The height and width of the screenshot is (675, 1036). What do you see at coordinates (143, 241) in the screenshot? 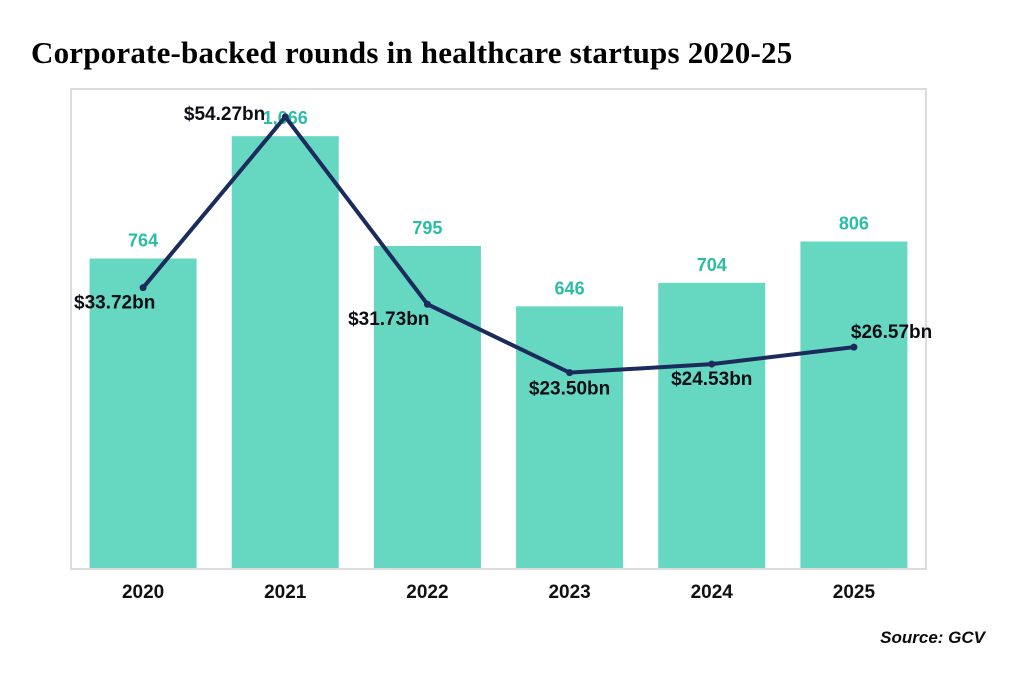
I see `bar-label-2020: 764` at bounding box center [143, 241].